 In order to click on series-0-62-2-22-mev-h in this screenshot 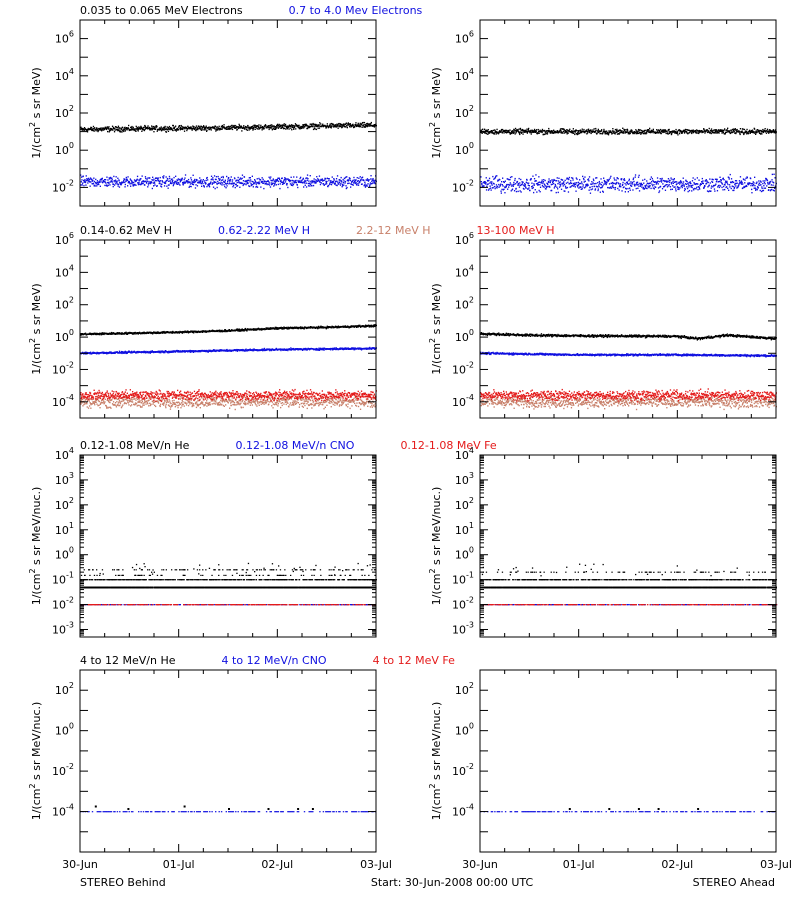, I will do `click(228, 350)`.